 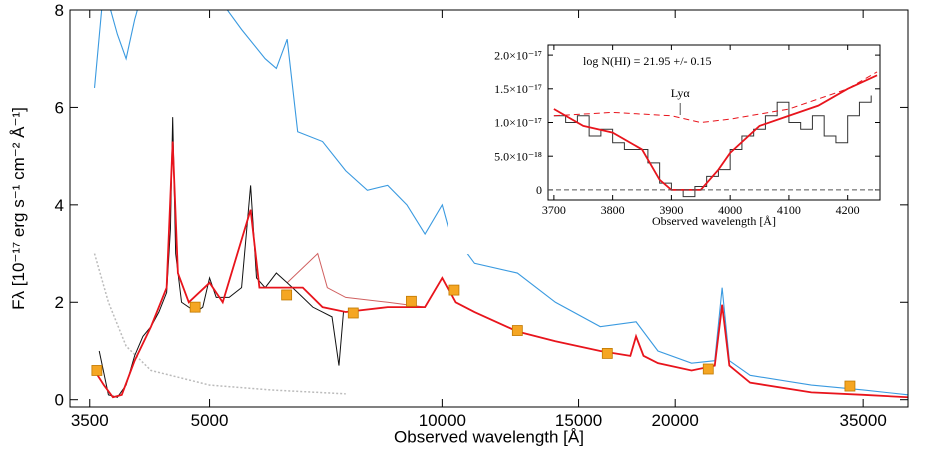 What do you see at coordinates (681, 93) in the screenshot?
I see `line-label: Lyα` at bounding box center [681, 93].